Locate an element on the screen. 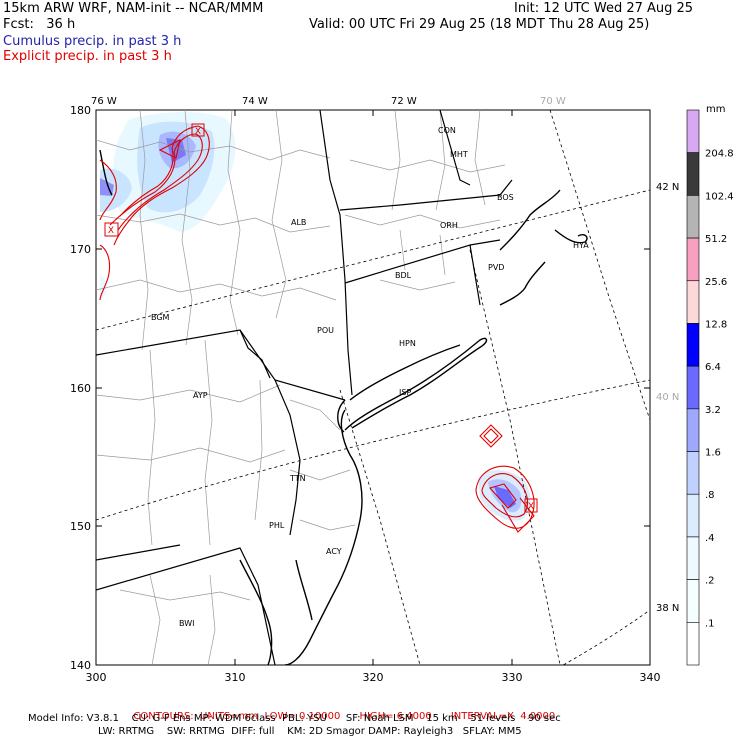  station-label: HPN is located at coordinates (407, 343).